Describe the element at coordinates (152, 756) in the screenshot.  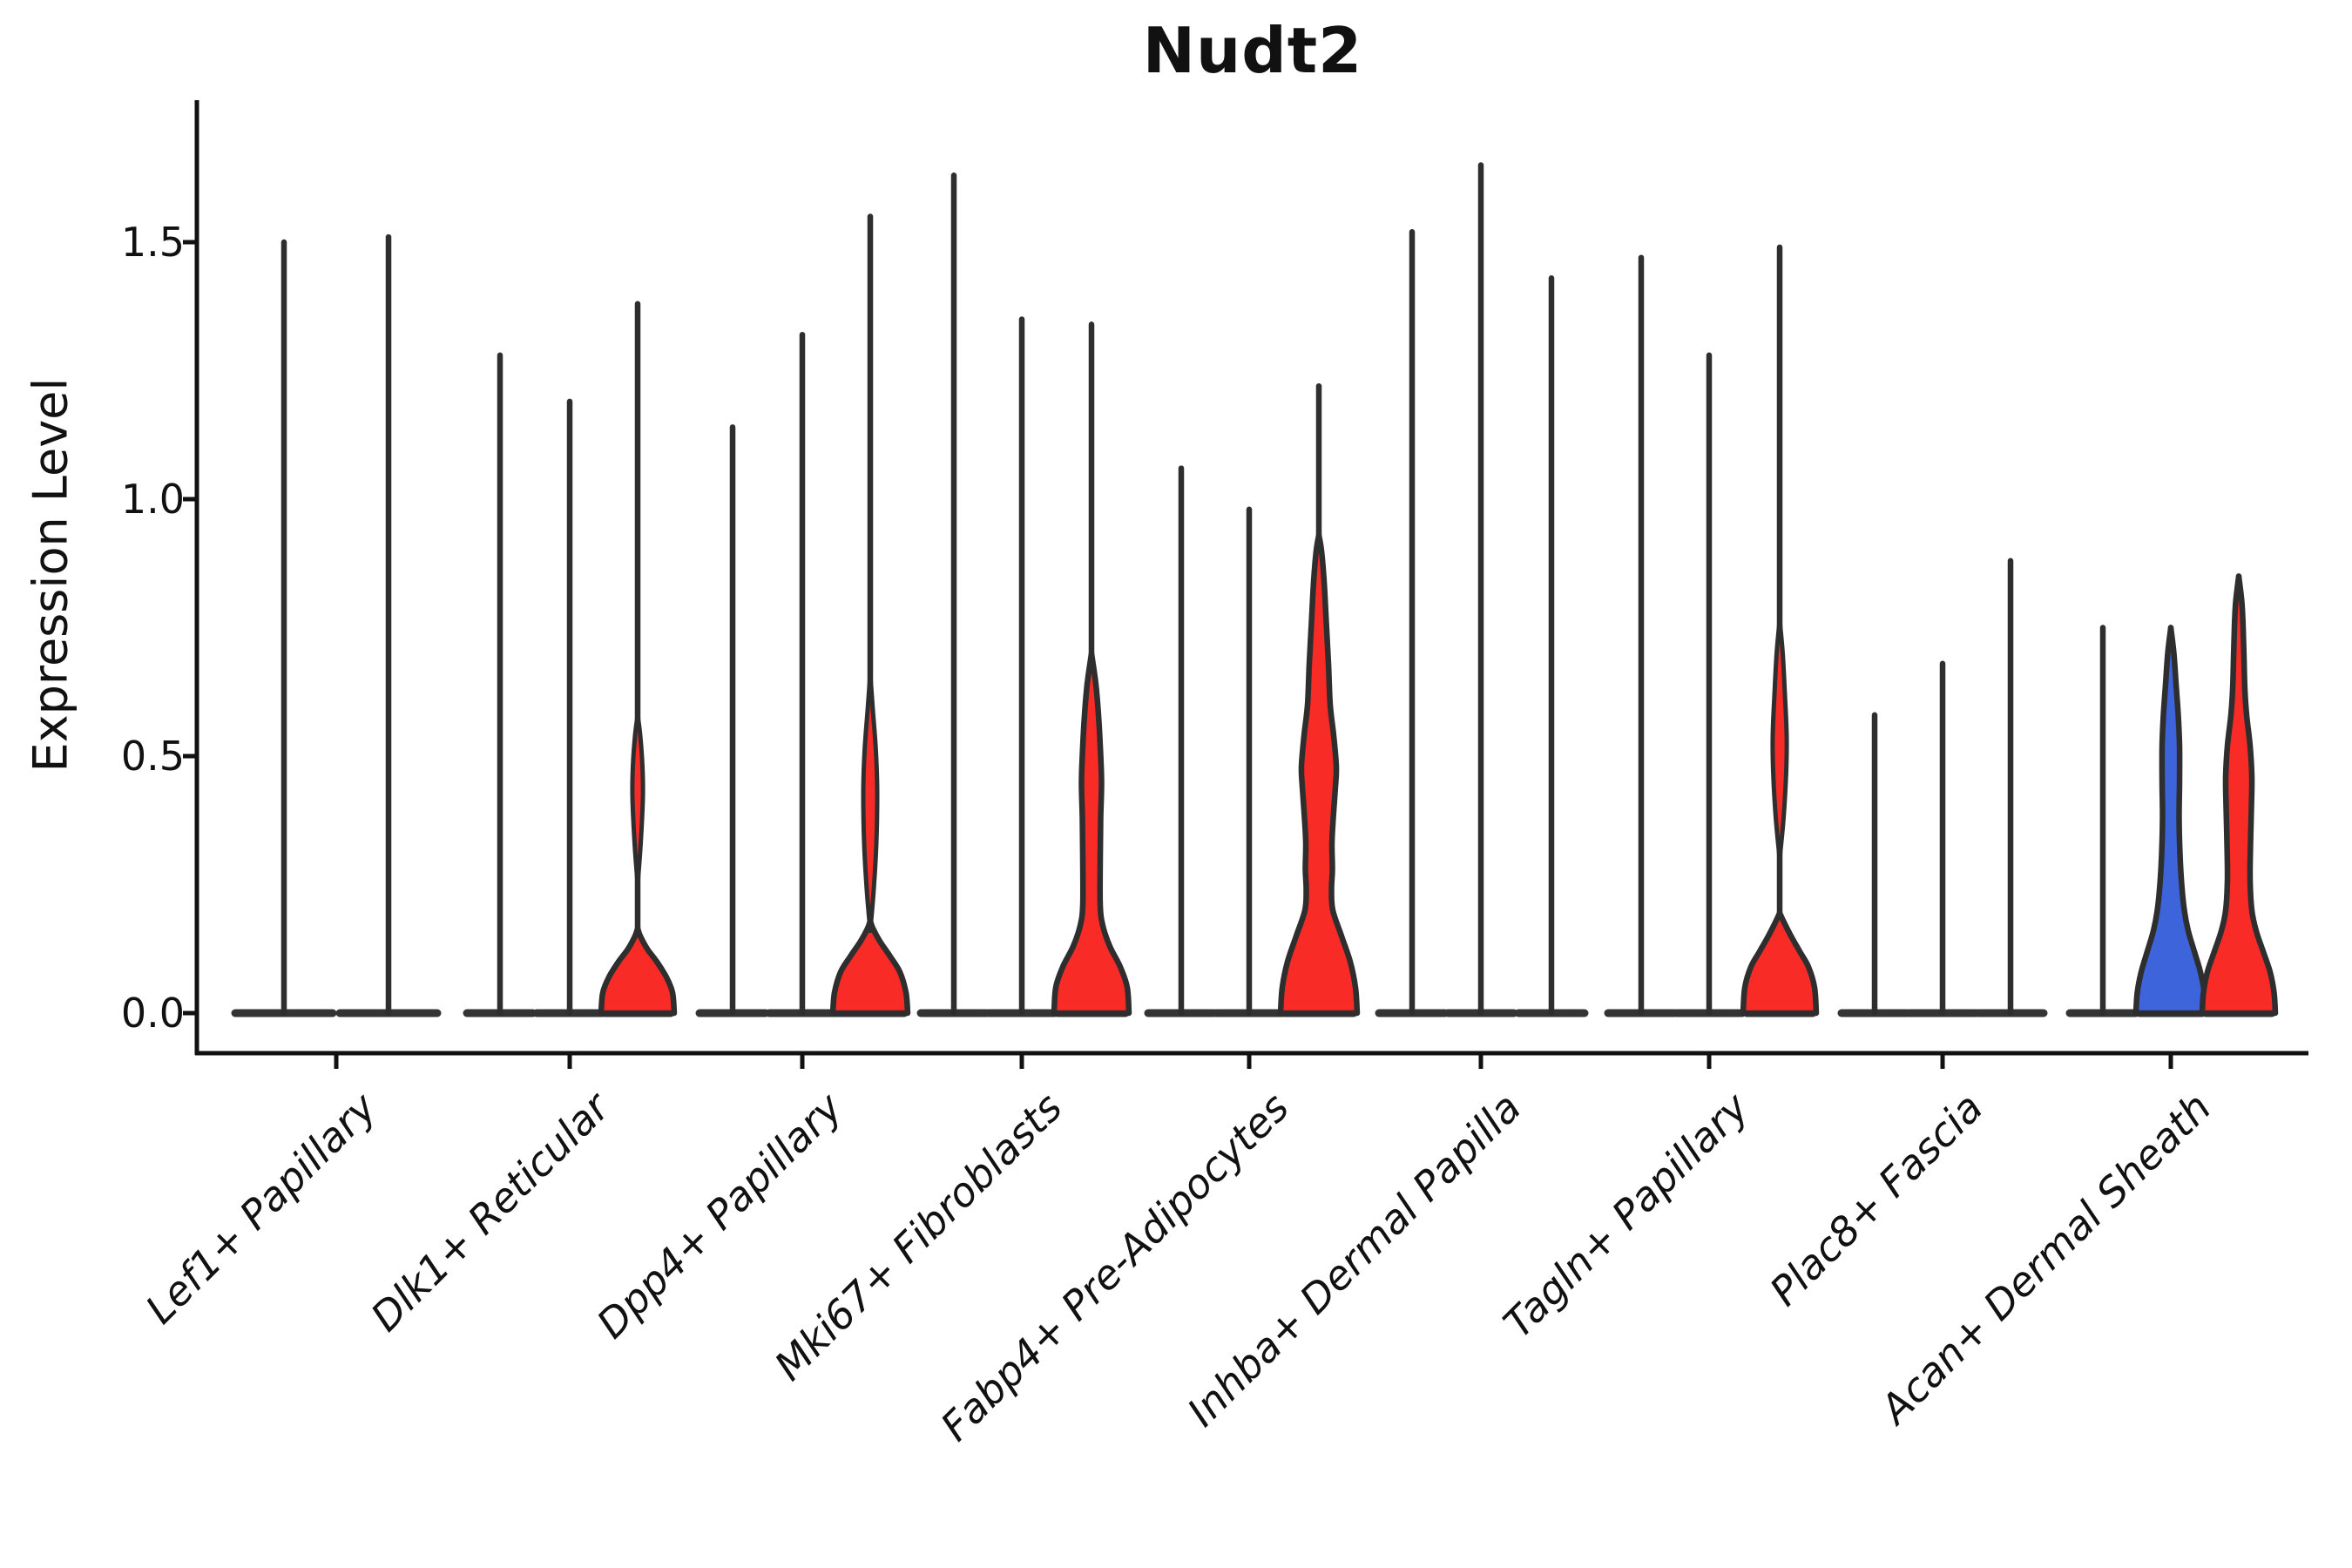
I see `y-tick-label: 0.5` at that location.